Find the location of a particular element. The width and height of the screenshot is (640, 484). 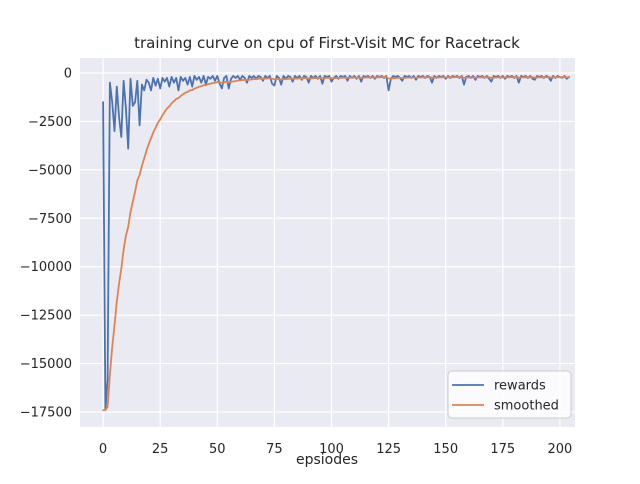

x-tick-label: 50 is located at coordinates (217, 449).